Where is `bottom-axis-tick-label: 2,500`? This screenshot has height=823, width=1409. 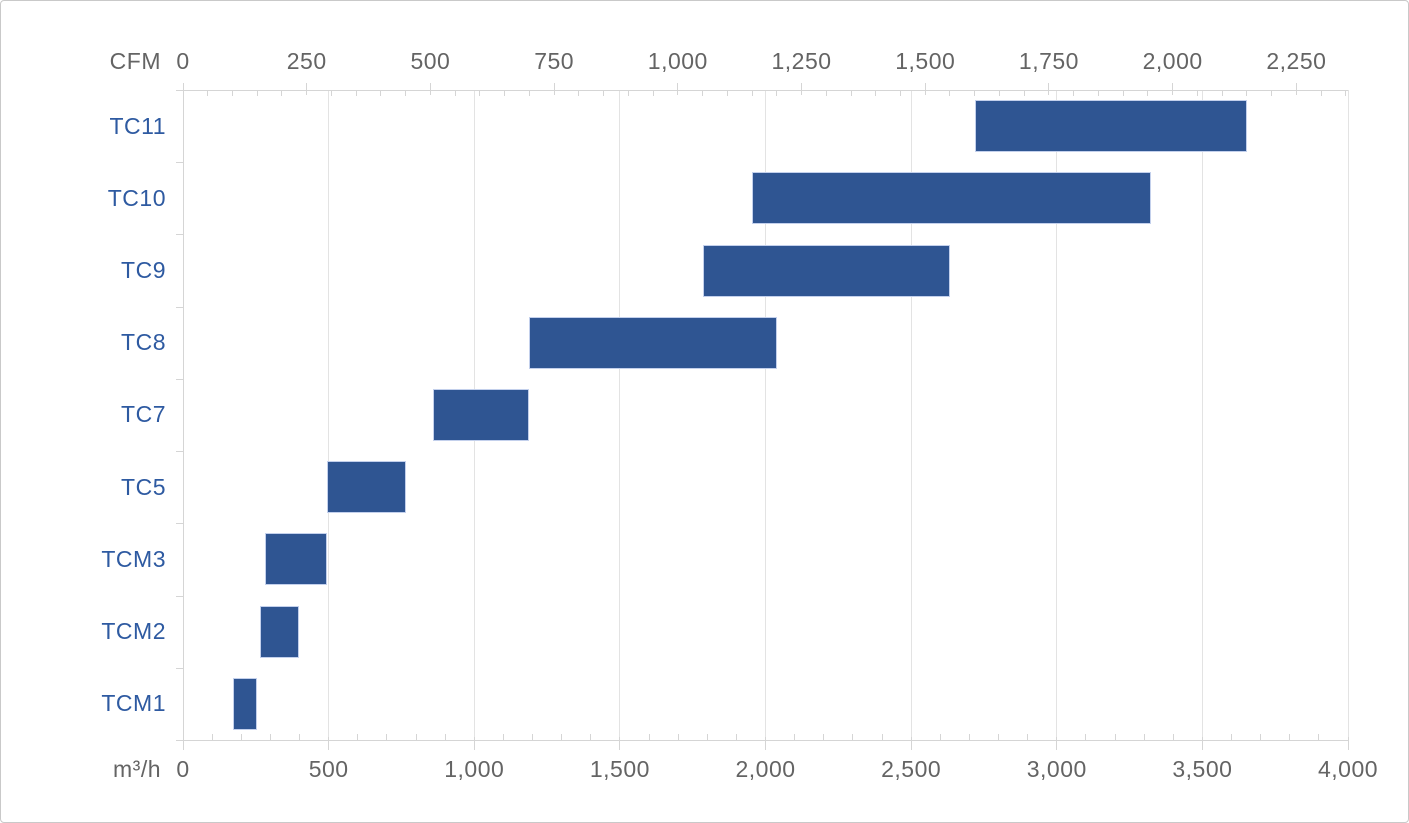
bottom-axis-tick-label: 2,500 is located at coordinates (911, 769).